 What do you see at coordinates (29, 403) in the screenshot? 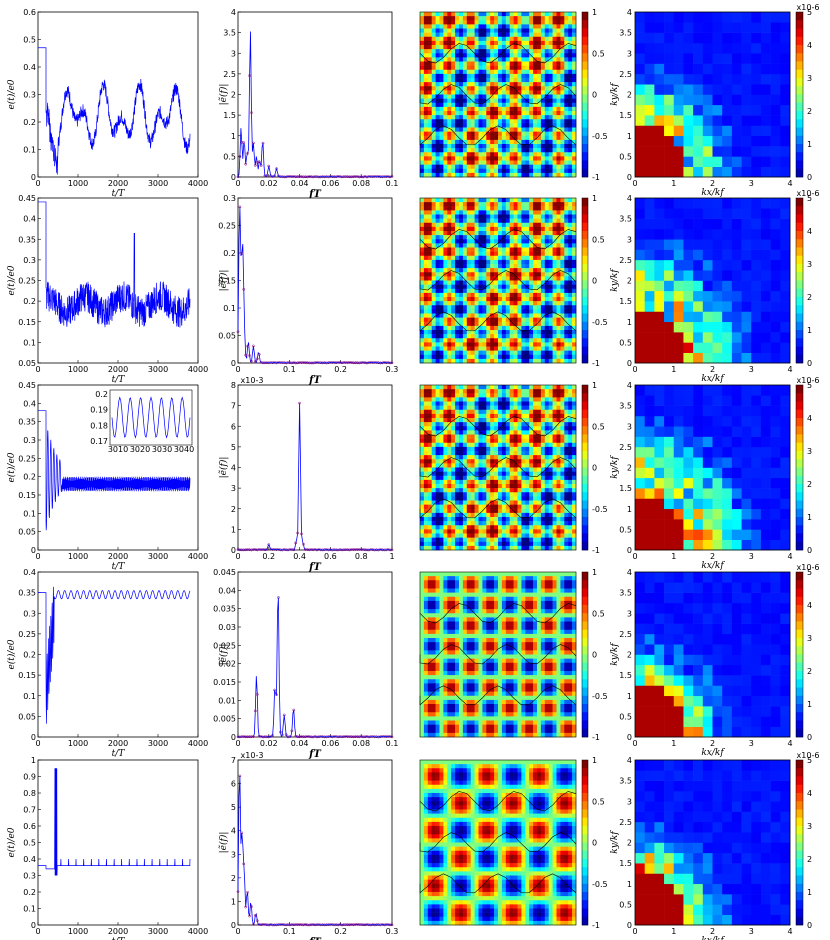
I see `y-tick-label: 0.4` at bounding box center [29, 403].